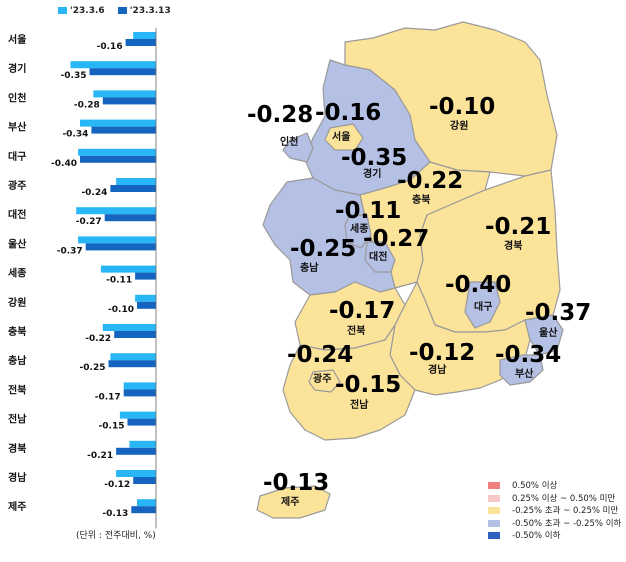 This screenshot has width=626, height=562. I want to click on name-gangwon: 강원, so click(459, 125).